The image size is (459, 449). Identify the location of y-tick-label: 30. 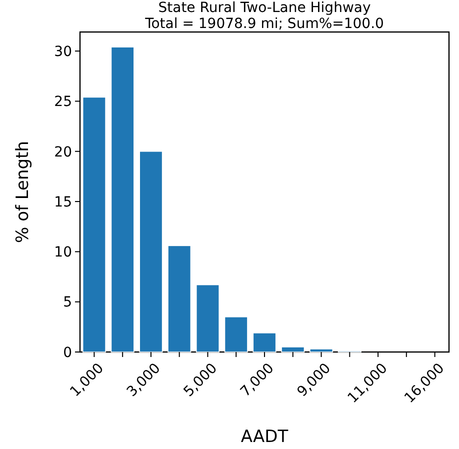
(63, 52).